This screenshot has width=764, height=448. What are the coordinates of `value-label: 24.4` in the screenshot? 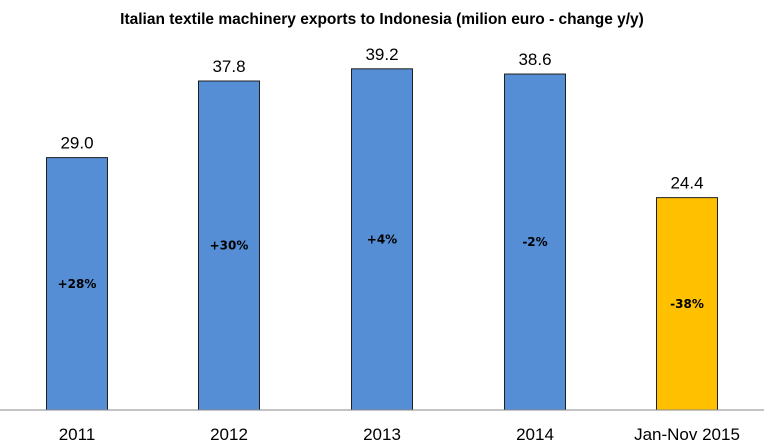 It's located at (686, 183).